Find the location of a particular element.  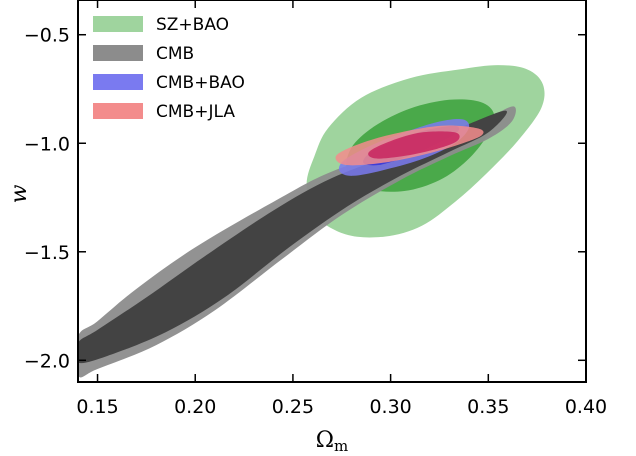

legend-swatch-cmb-jla is located at coordinates (118, 111).